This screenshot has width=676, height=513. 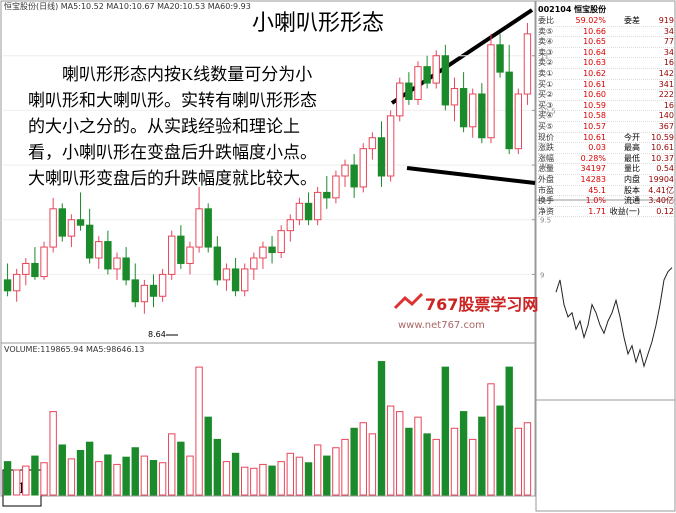 What do you see at coordinates (544, 57) in the screenshot?
I see `y-tick-label: 11` at bounding box center [544, 57].